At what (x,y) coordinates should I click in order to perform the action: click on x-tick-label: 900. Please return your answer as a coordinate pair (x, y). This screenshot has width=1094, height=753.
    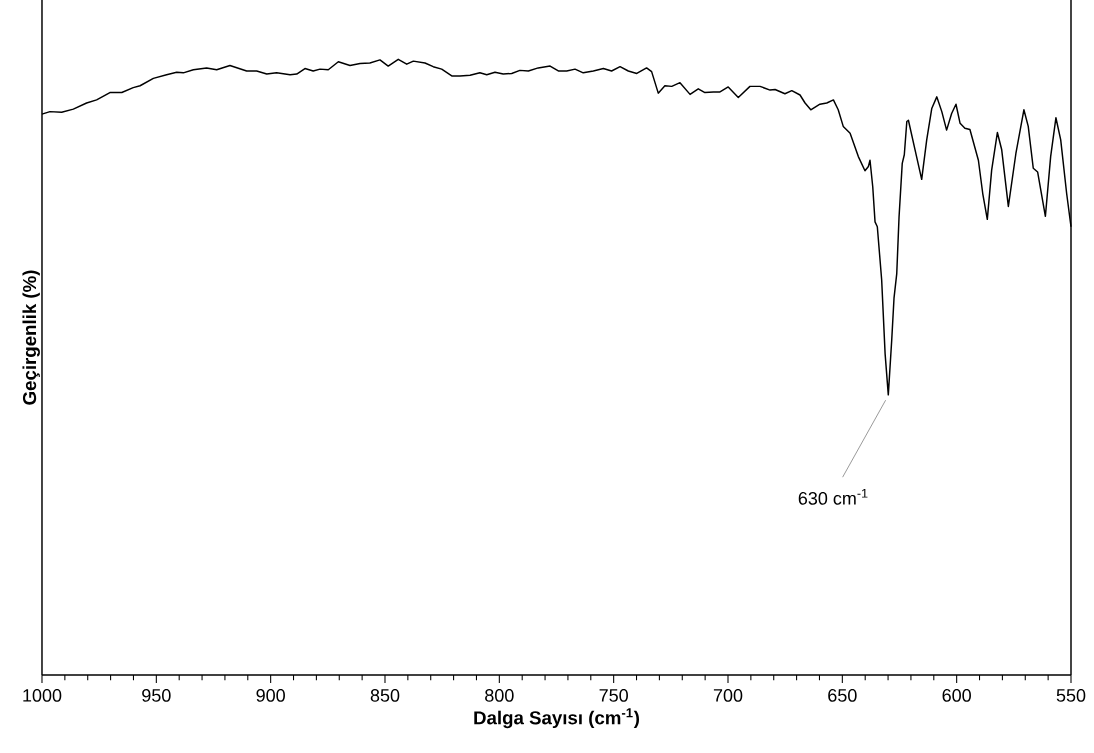
    Looking at the image, I should click on (270, 695).